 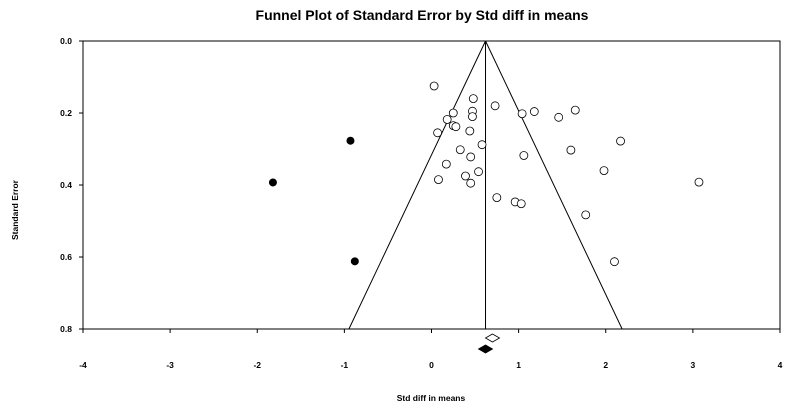 What do you see at coordinates (485, 349) in the screenshot?
I see `summary-diamond-adjusted` at bounding box center [485, 349].